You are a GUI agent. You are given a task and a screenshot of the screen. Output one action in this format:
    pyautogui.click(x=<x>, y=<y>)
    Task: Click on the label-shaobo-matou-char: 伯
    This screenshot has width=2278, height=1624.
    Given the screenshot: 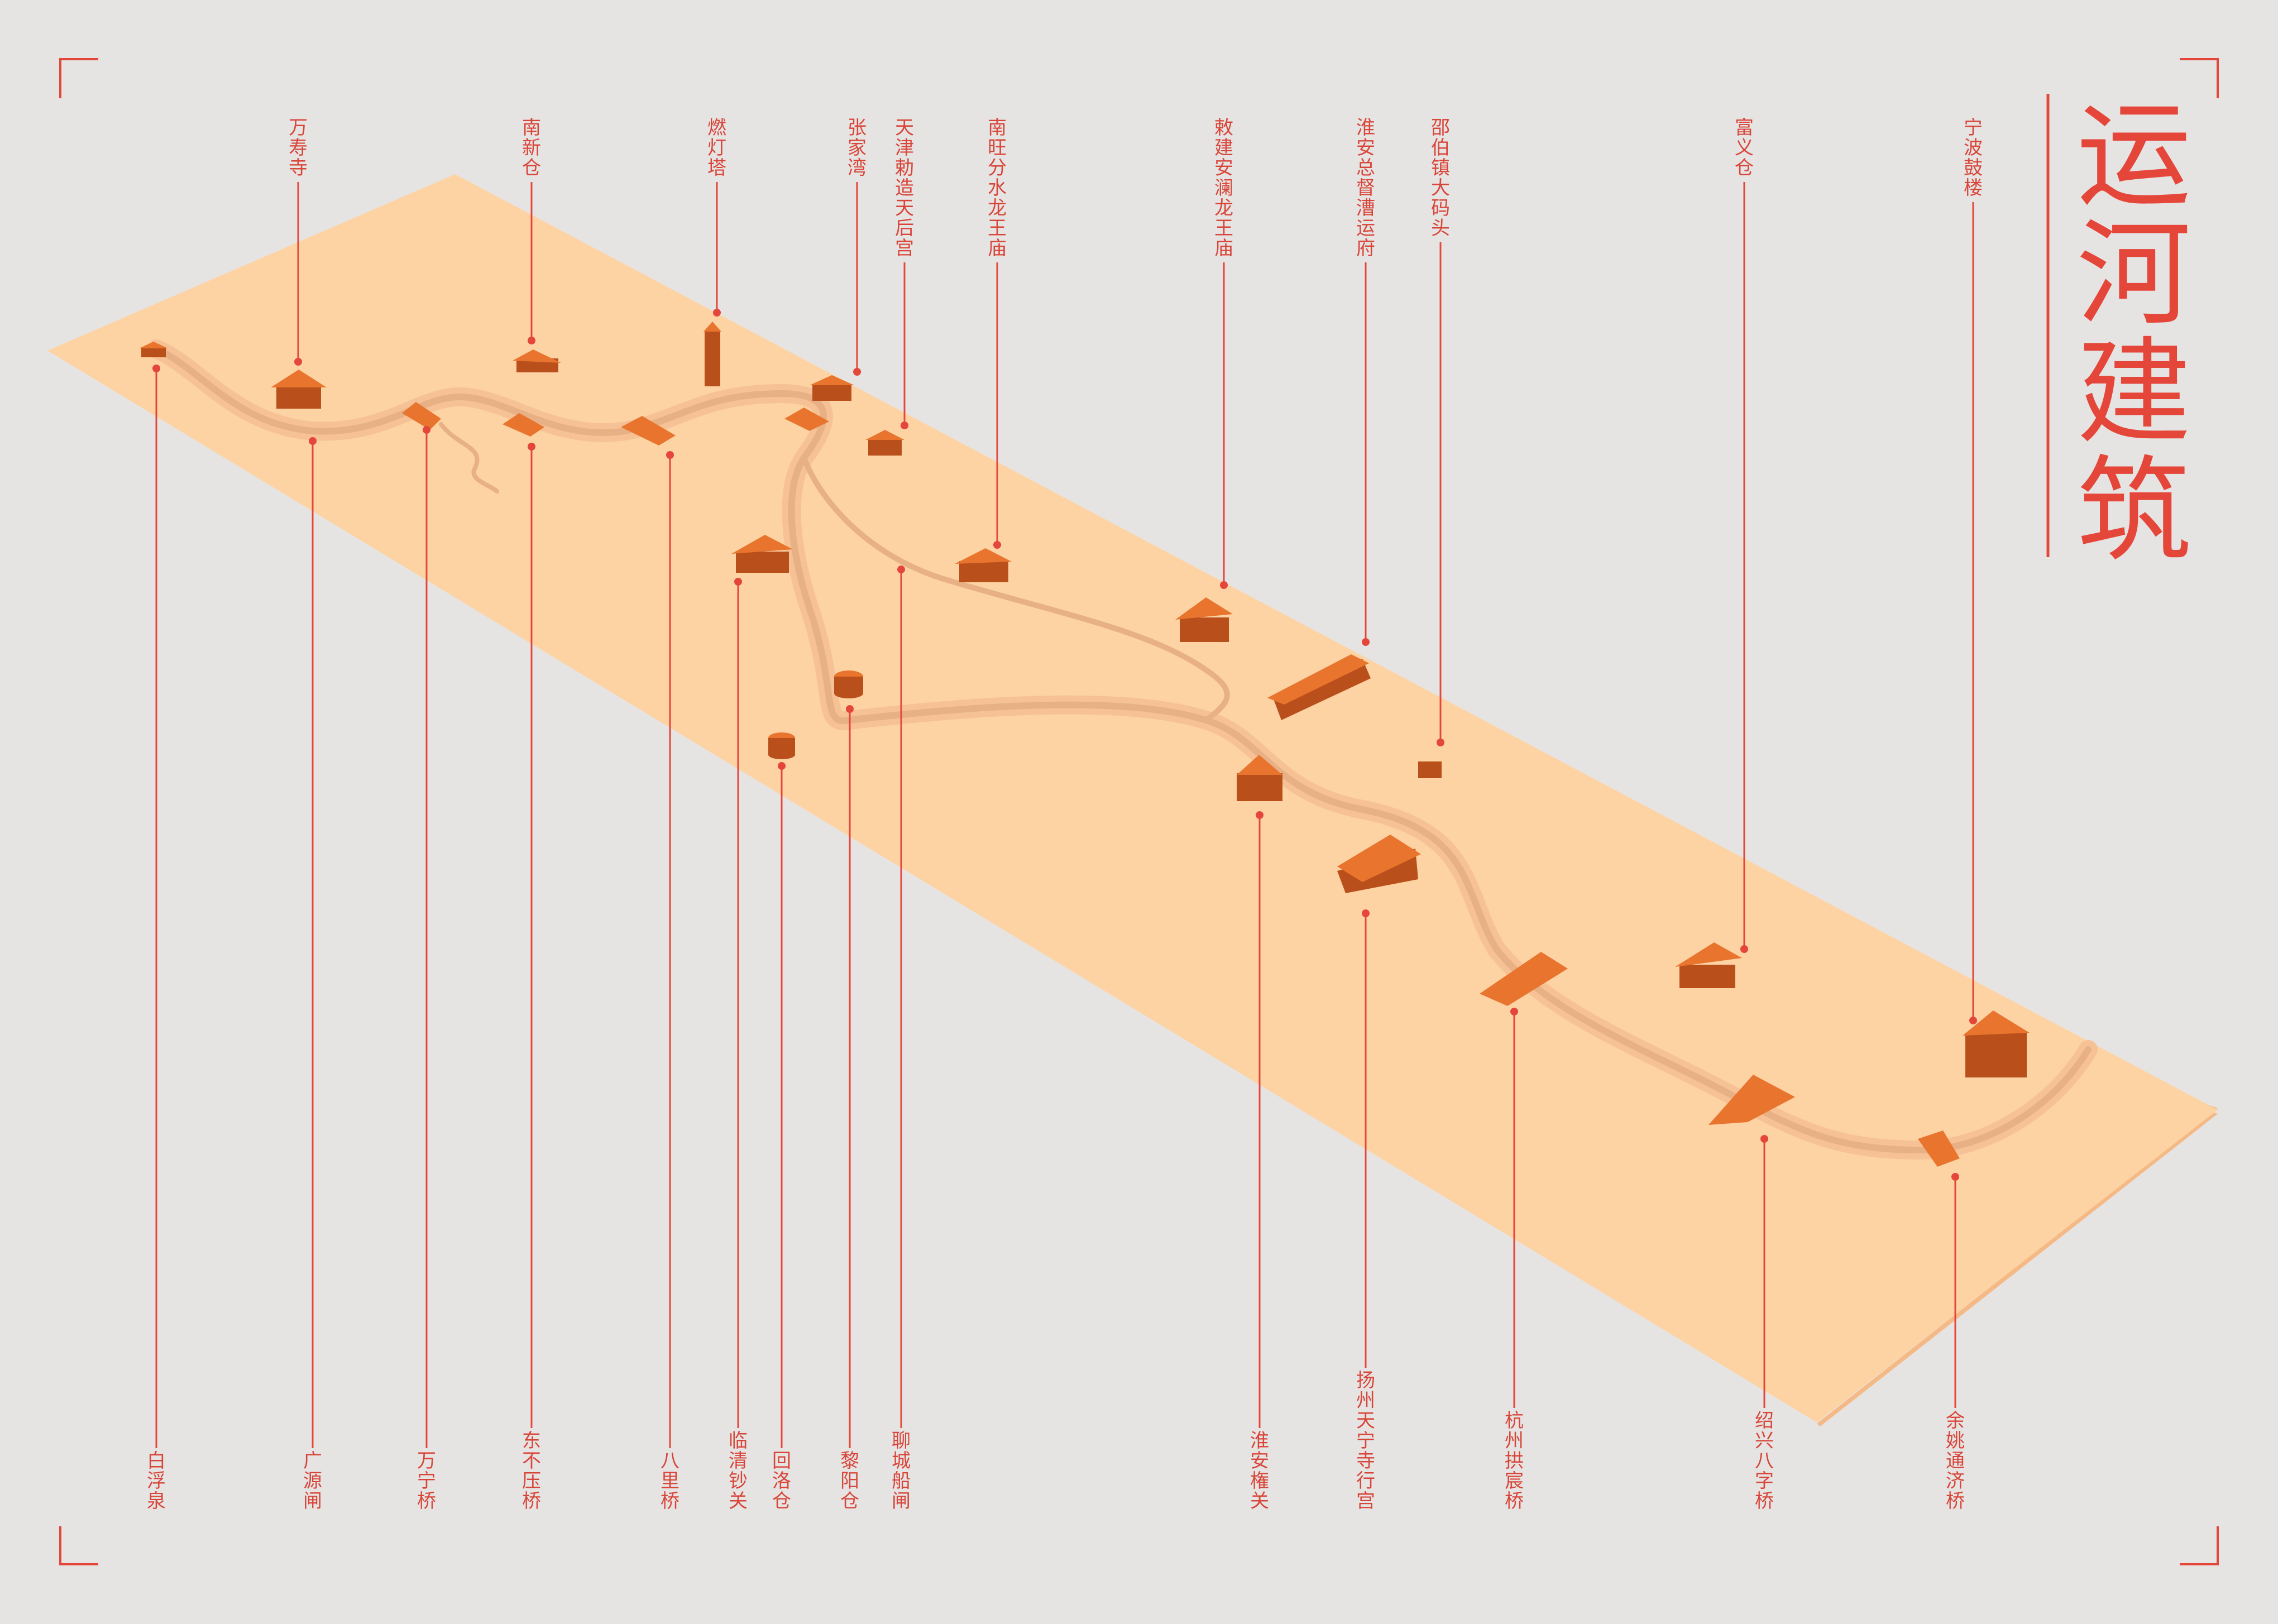 What is the action you would take?
    pyautogui.click(x=1440, y=148)
    